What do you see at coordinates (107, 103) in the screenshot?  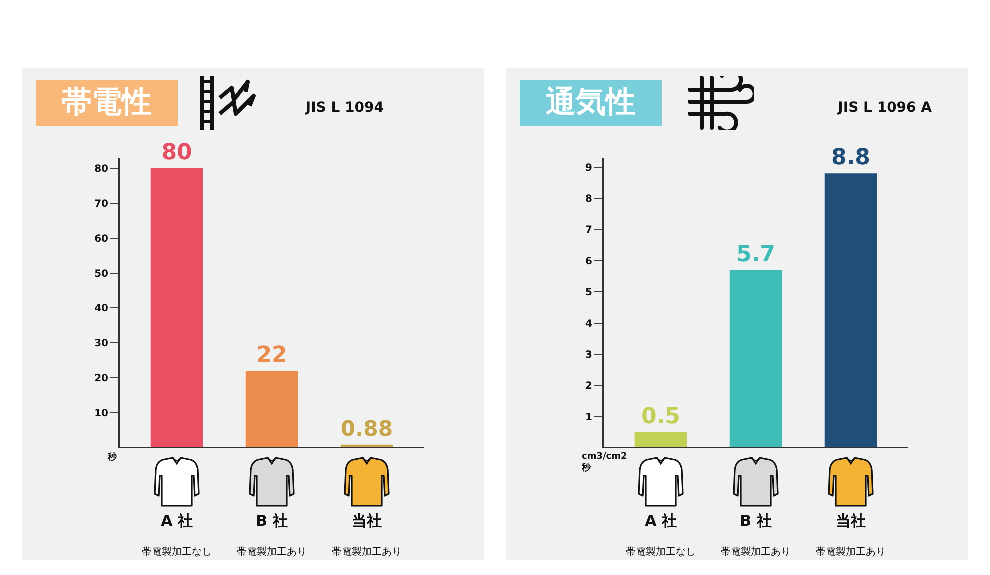 I see `chart-title: 帯電性` at bounding box center [107, 103].